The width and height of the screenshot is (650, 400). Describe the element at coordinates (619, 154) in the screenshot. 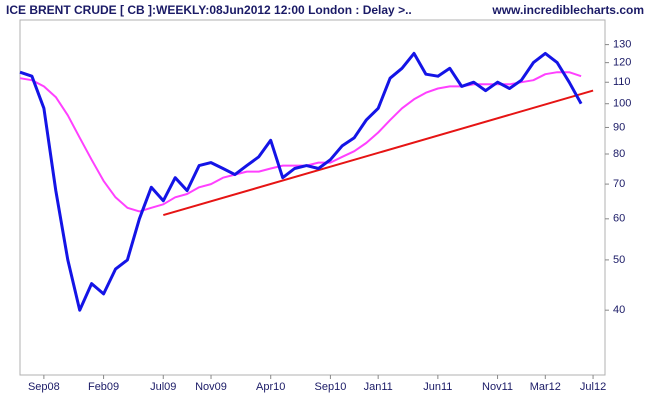

I see `y-tick-label: 80` at that location.